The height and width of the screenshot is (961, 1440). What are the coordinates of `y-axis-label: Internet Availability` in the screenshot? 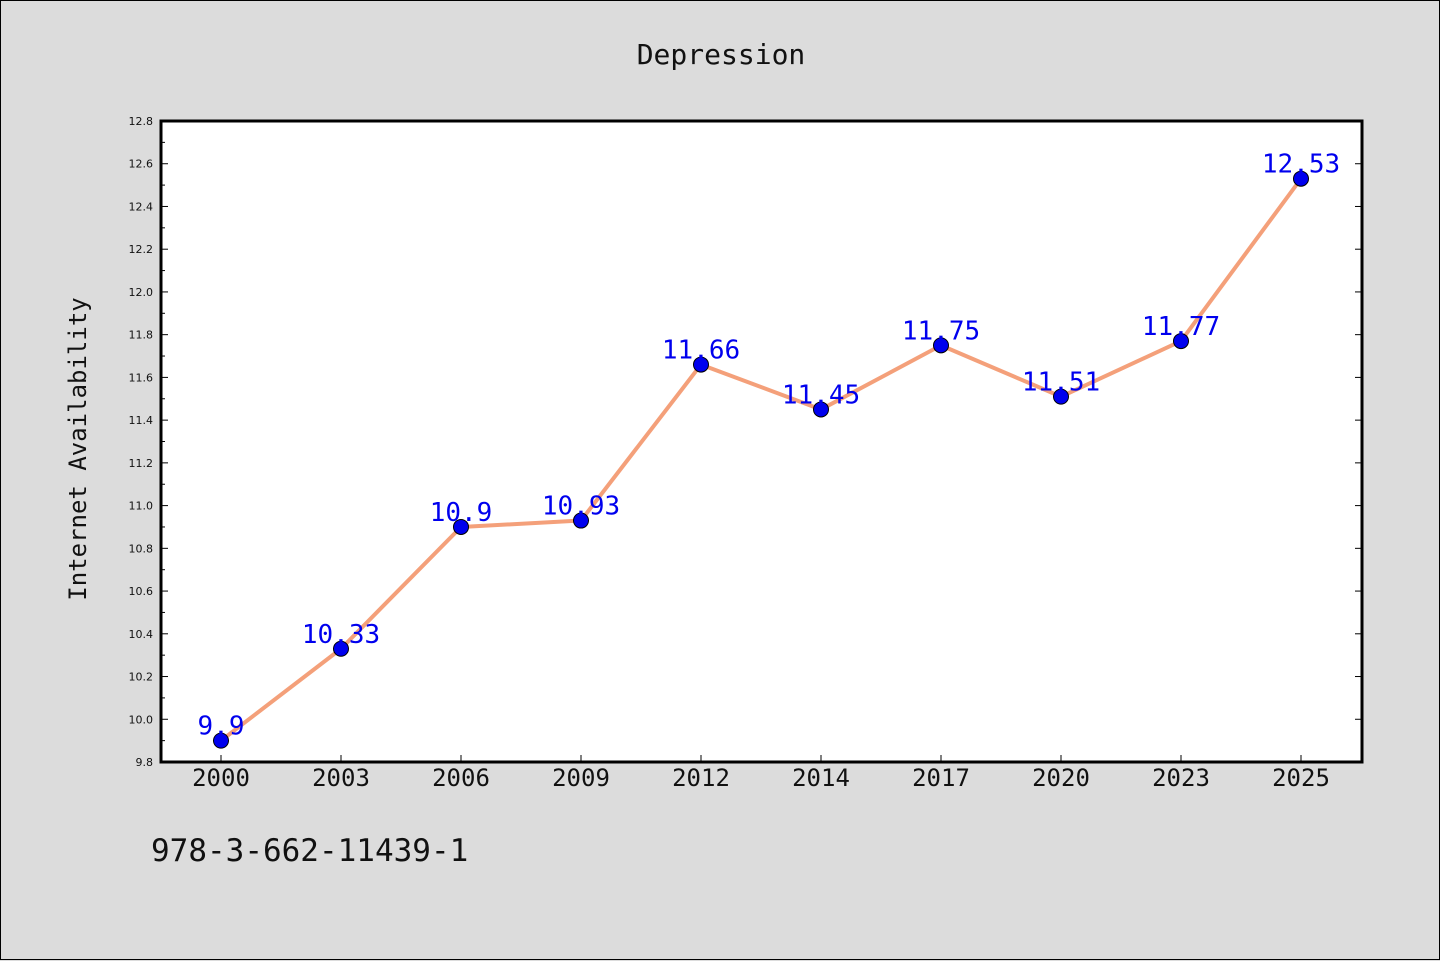 It's located at (78, 448).